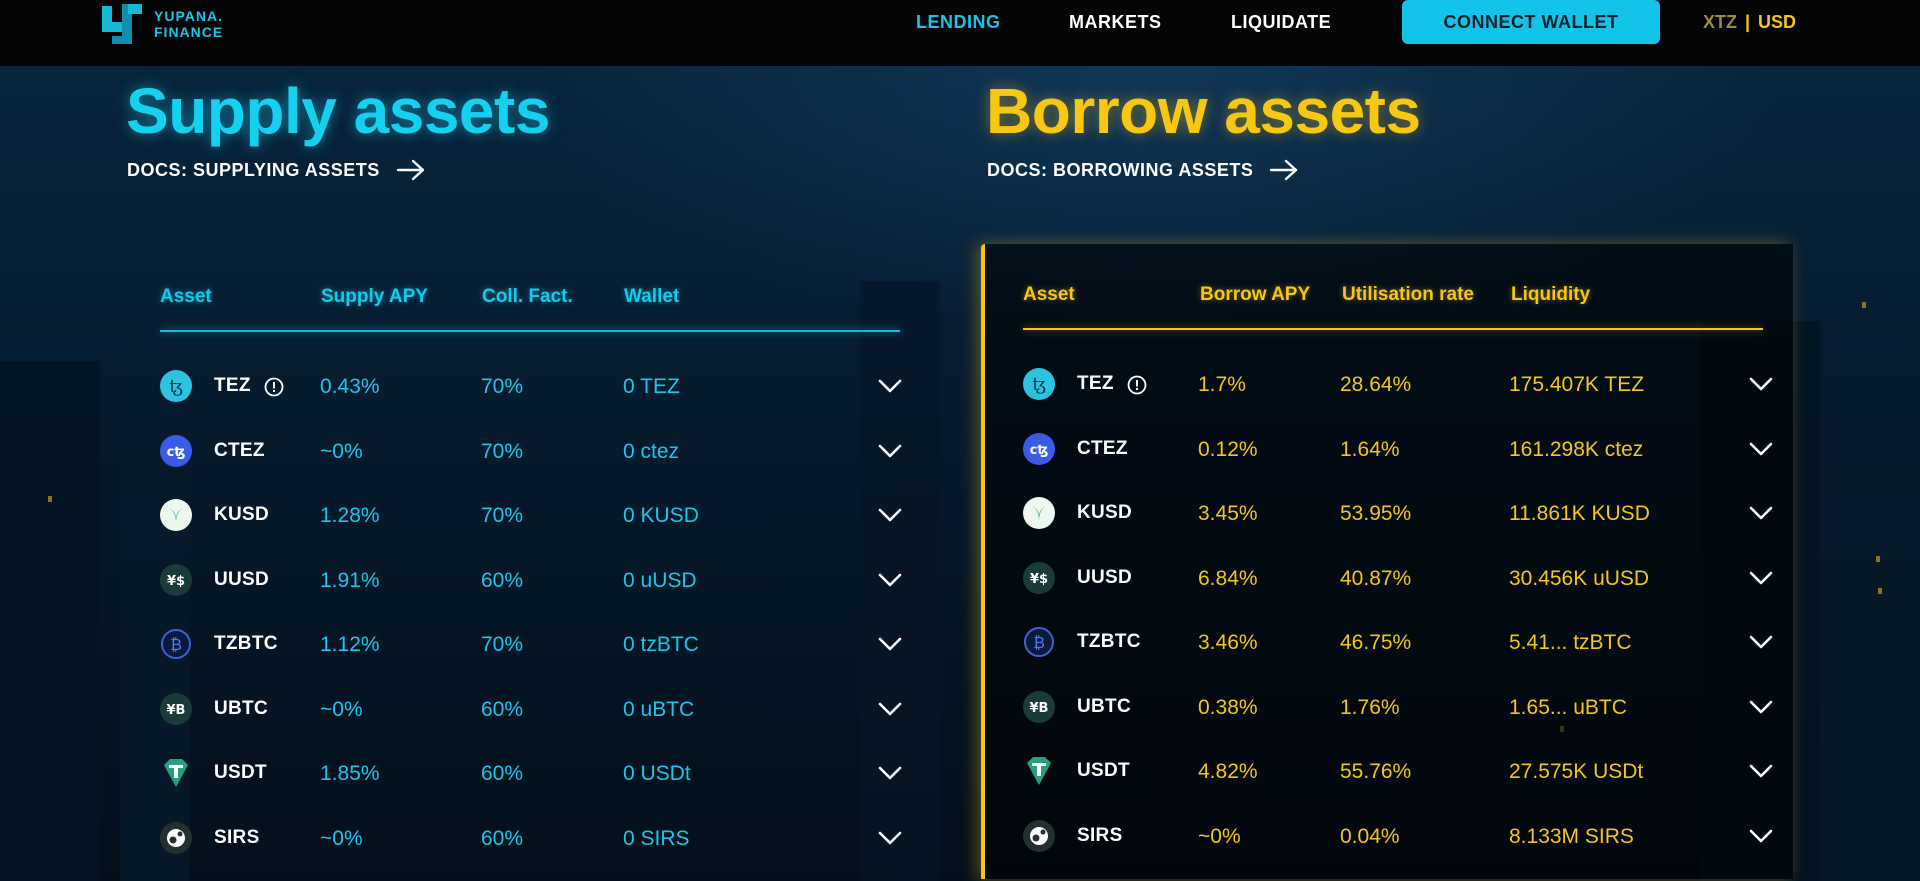 This screenshot has height=881, width=1920. What do you see at coordinates (1577, 384) in the screenshot?
I see `liquidity-value: 175.407K TEZ` at bounding box center [1577, 384].